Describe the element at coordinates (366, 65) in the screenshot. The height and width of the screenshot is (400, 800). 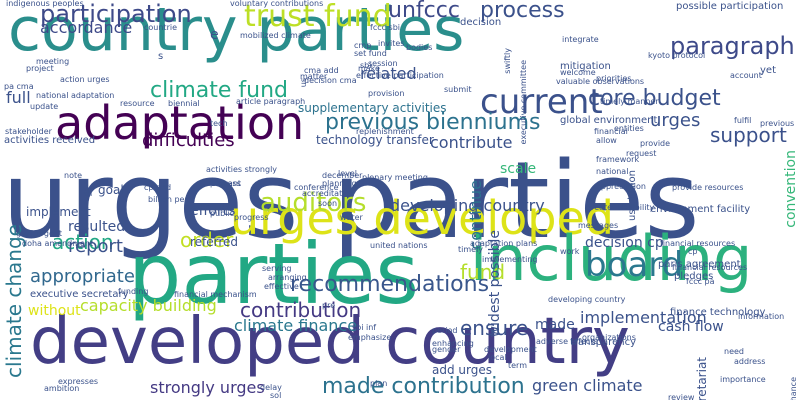
I see `word: sbi` at that location.